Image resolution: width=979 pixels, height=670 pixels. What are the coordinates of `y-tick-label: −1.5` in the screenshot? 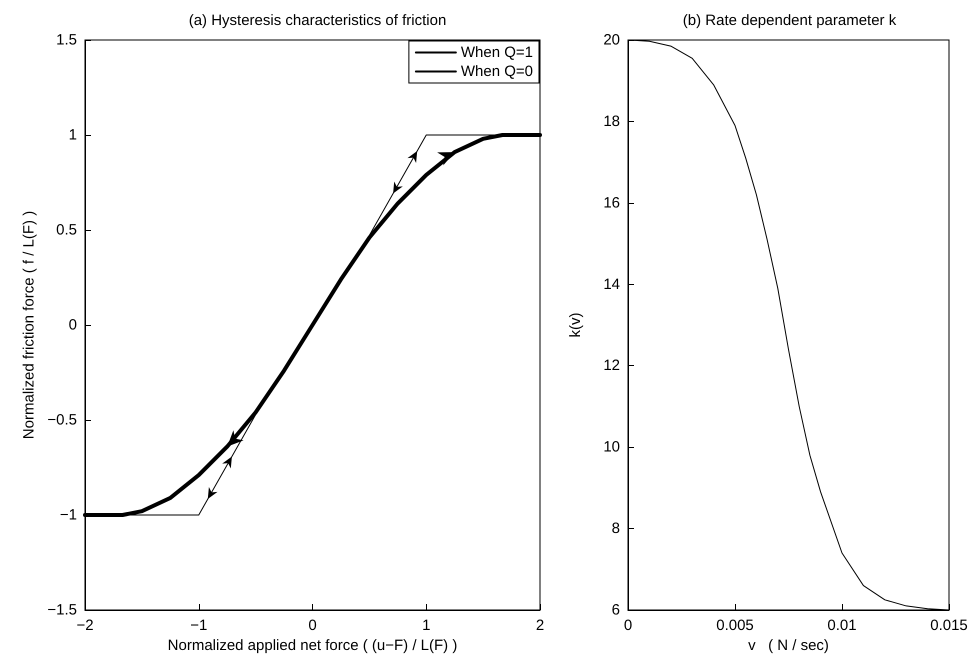 It's located at (62, 610).